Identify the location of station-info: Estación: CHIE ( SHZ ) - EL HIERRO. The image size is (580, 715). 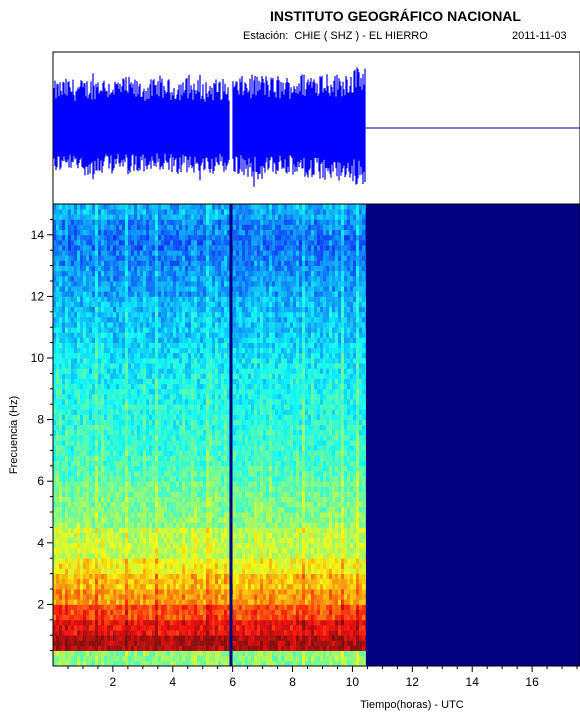
(335, 36).